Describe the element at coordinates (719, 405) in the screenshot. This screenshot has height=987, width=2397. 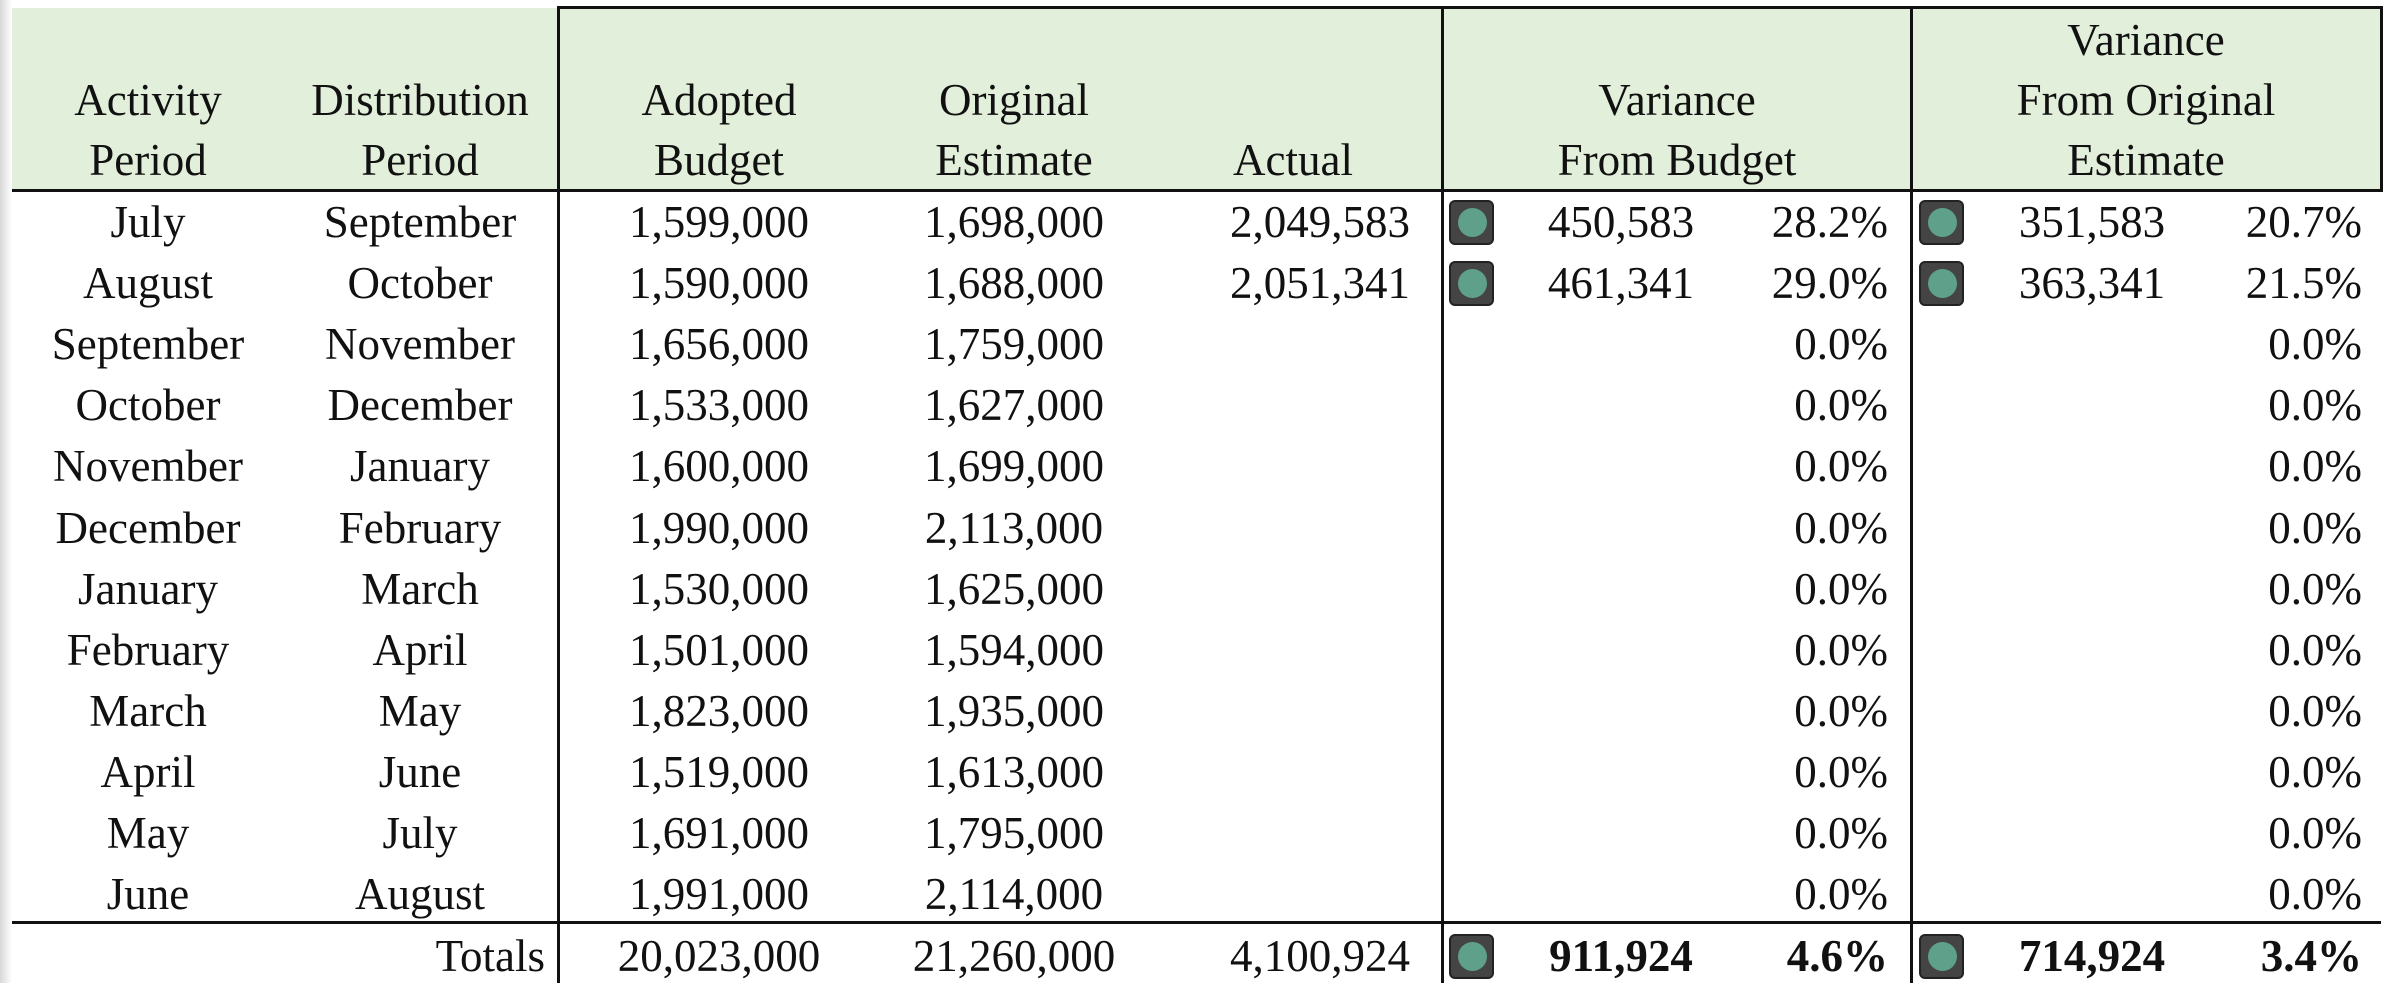
I see `cell: 1,533,000` at that location.